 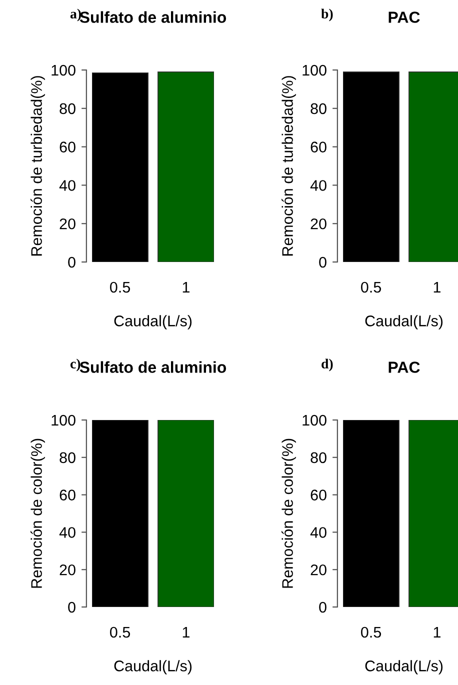 I want to click on text: a), so click(x=75, y=15).